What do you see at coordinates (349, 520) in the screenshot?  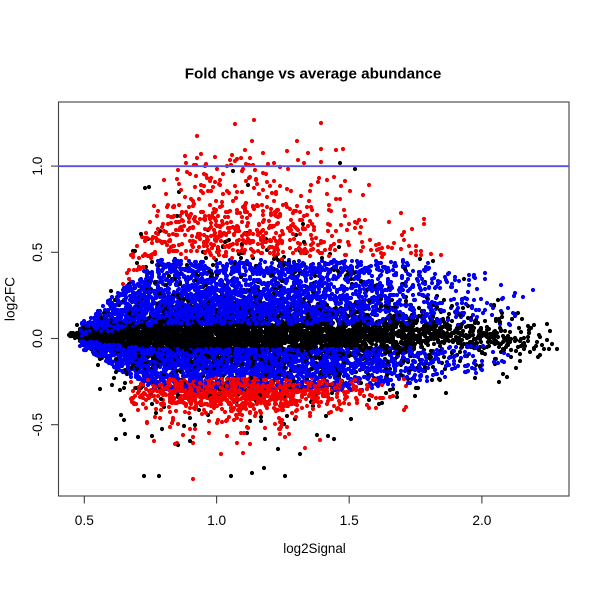 I see `svg-text: 1.5` at bounding box center [349, 520].